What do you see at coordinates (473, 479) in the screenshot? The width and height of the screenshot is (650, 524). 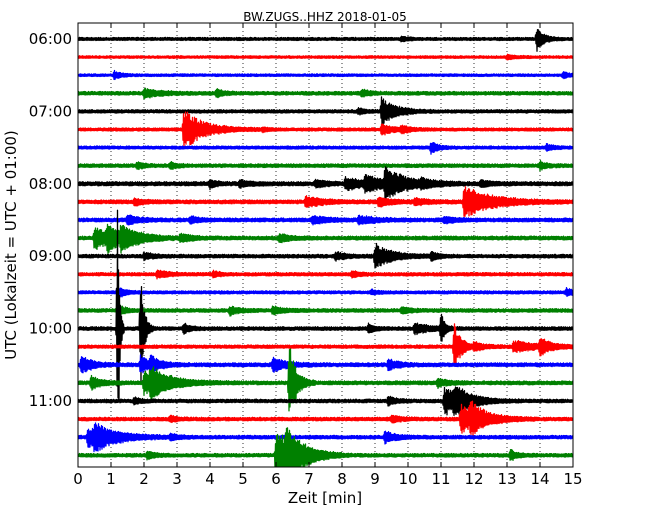 I see `x-tick-label: 12` at bounding box center [473, 479].